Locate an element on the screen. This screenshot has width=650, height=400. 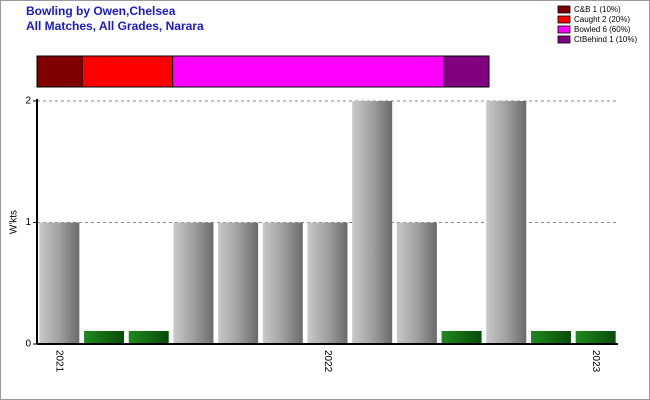
x-tick-label: 2023 is located at coordinates (595, 361).